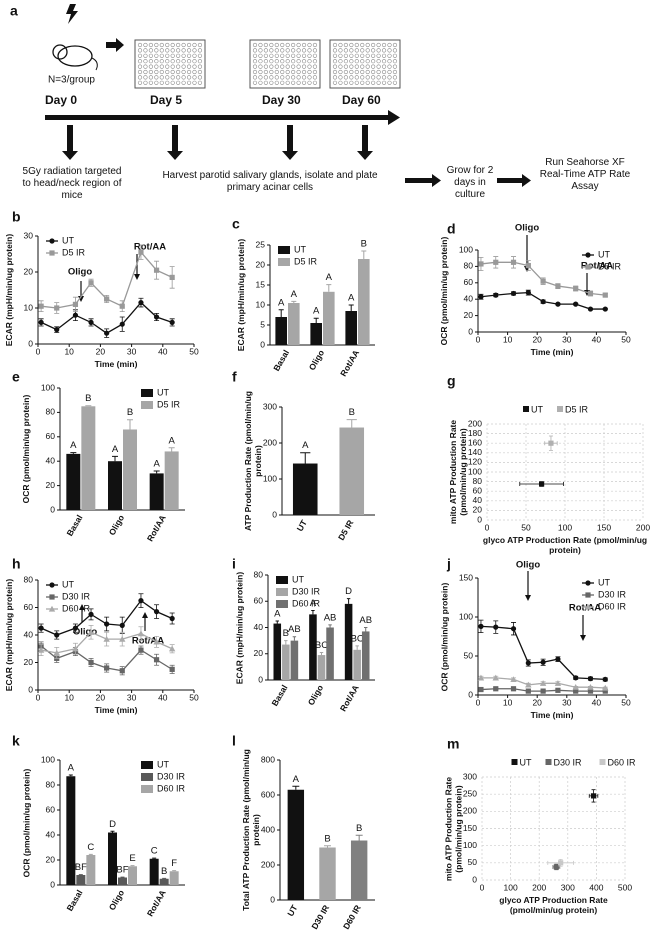 The width and height of the screenshot is (659, 945). I want to click on x-tick-label: 0, so click(478, 339).